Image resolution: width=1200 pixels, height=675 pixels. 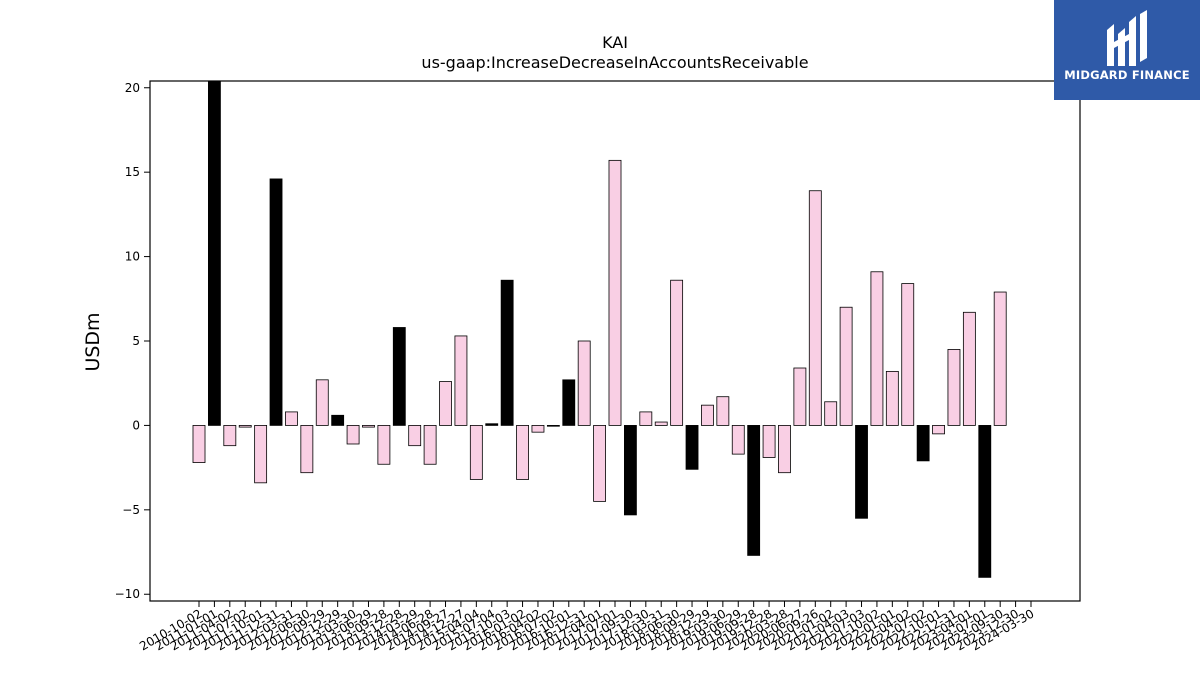 I want to click on y-tick-label: −5, so click(x=131, y=510).